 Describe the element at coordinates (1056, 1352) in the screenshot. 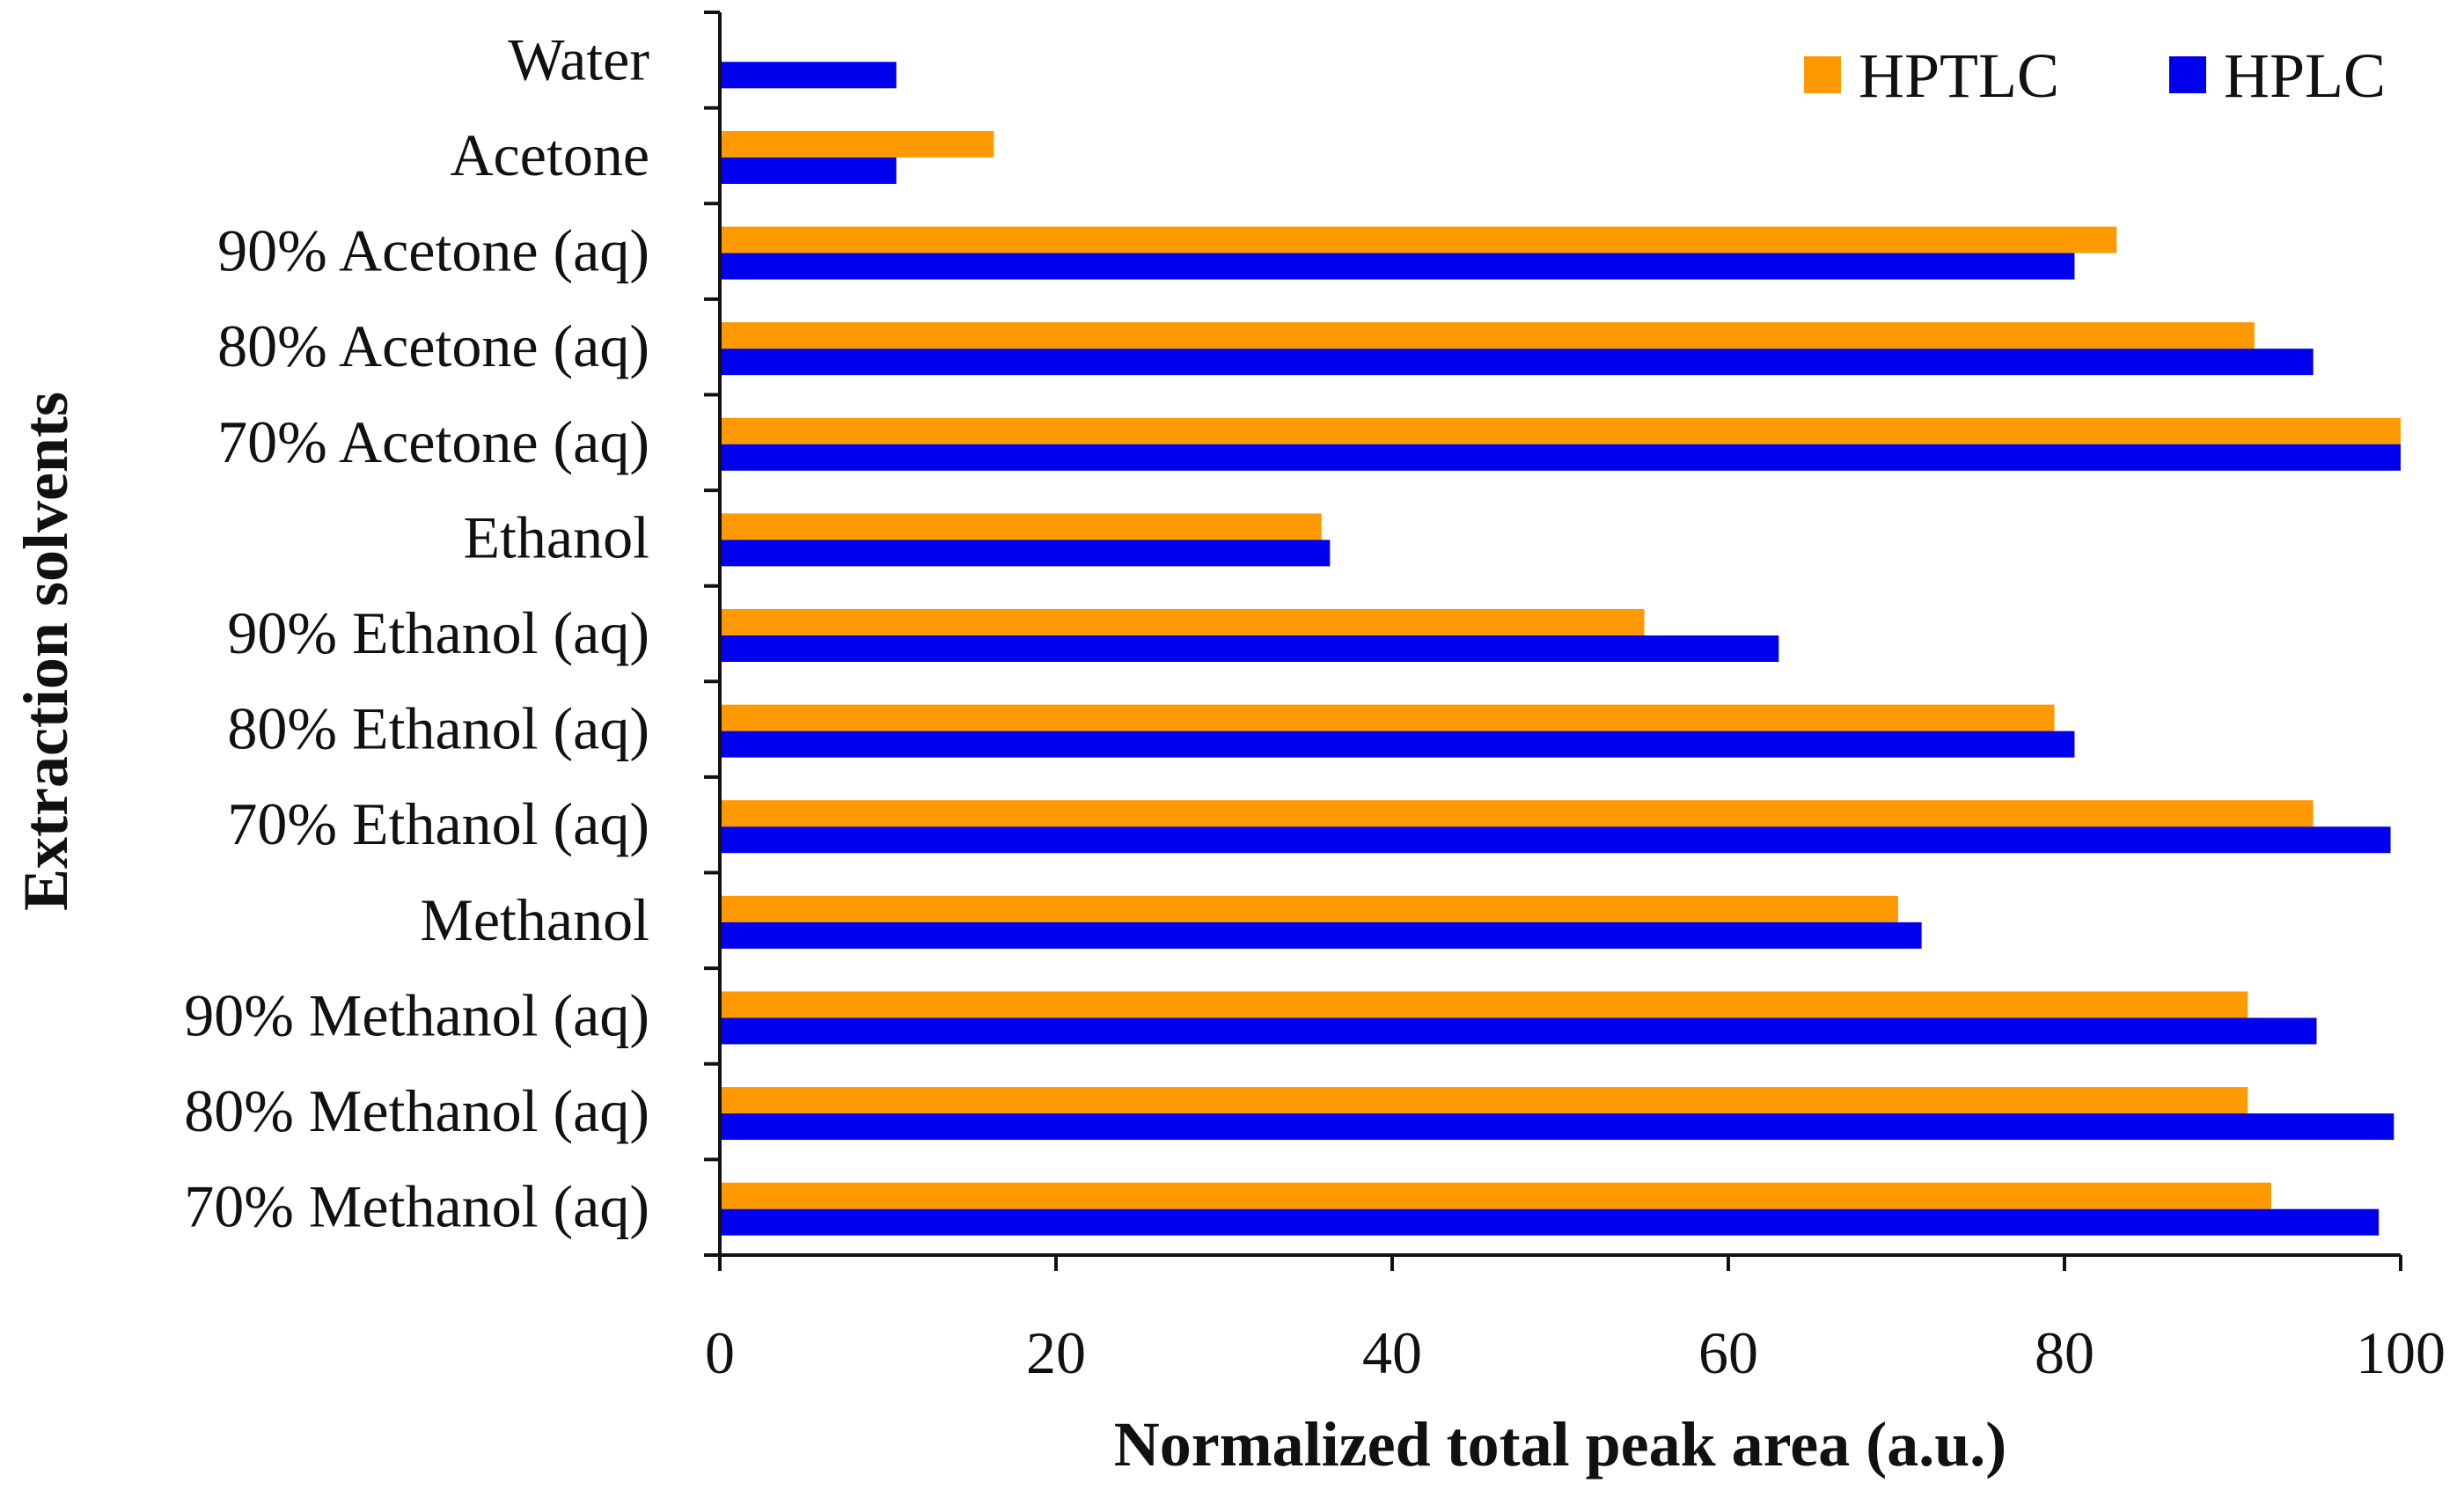

I see `x-tick-label: 20` at that location.